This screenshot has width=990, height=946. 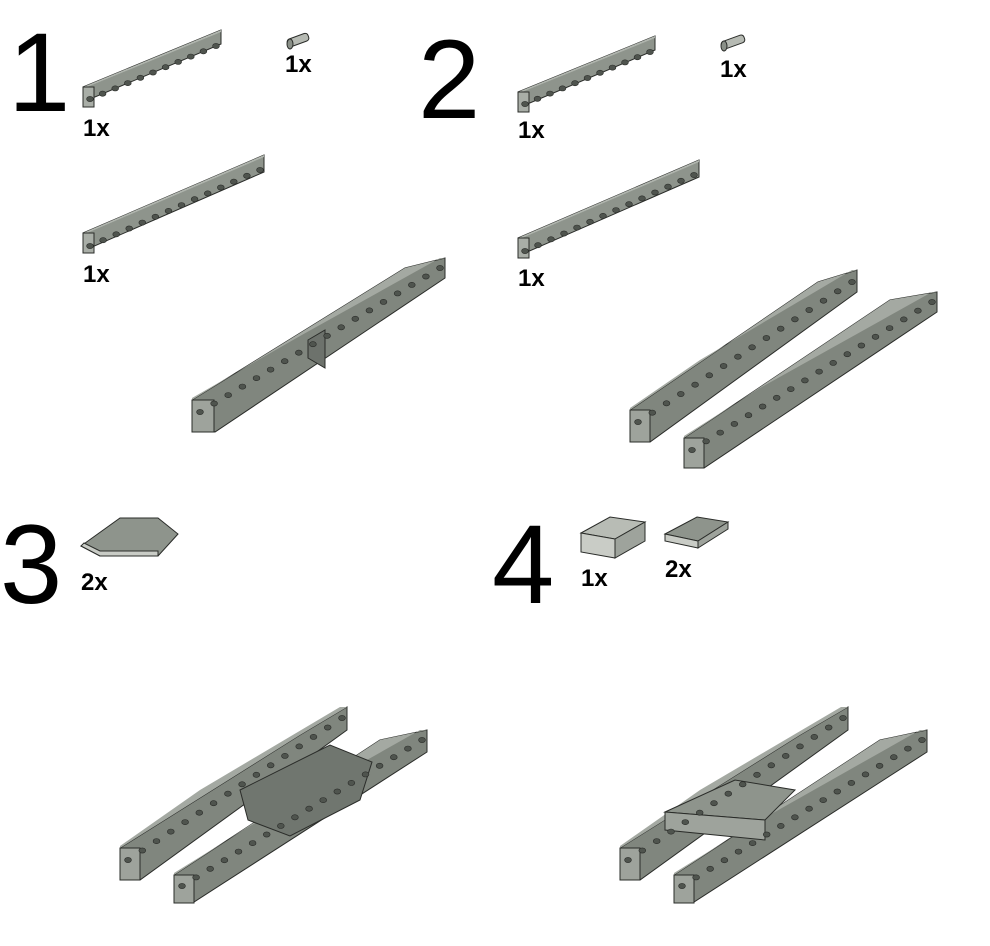 What do you see at coordinates (31, 564) in the screenshot?
I see `step-number: 3` at bounding box center [31, 564].